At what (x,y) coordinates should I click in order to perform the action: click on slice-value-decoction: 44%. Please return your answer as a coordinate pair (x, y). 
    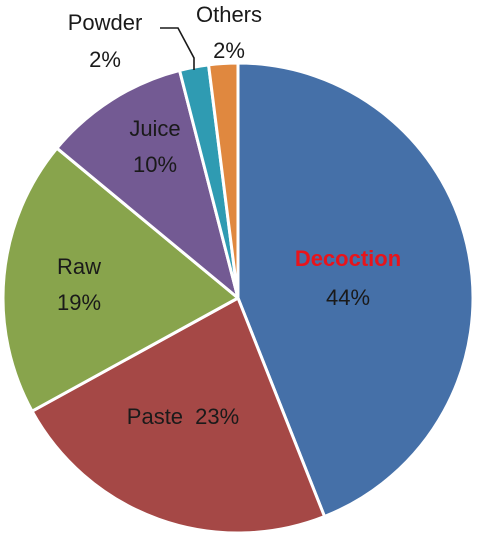
    Looking at the image, I should click on (348, 297).